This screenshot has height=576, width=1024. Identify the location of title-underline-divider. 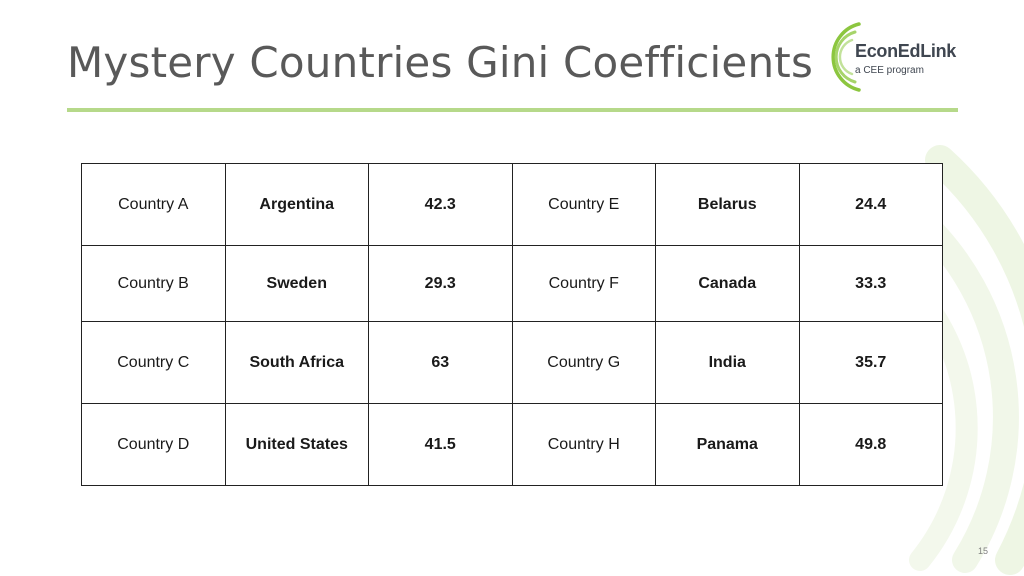
(512, 110).